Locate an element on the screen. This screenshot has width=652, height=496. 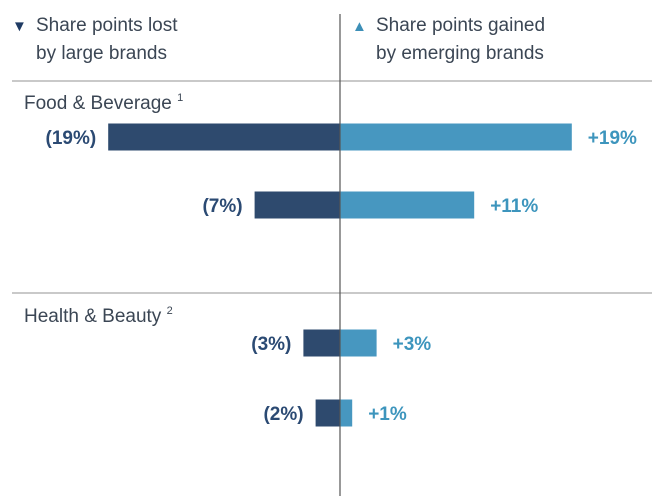
triangle-up-icon: ▲ is located at coordinates (359, 26).